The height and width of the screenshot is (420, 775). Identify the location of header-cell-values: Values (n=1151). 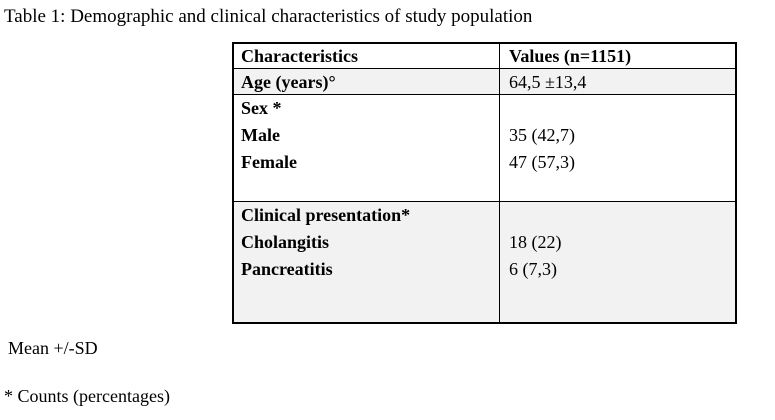
(617, 56).